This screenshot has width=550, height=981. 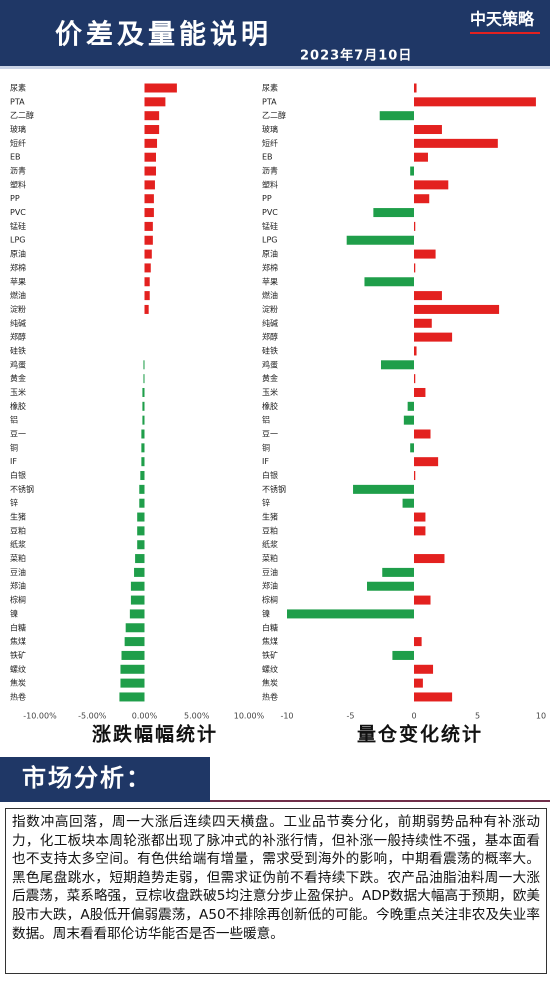 What do you see at coordinates (270, 696) in the screenshot?
I see `category-label: 热卷` at bounding box center [270, 696].